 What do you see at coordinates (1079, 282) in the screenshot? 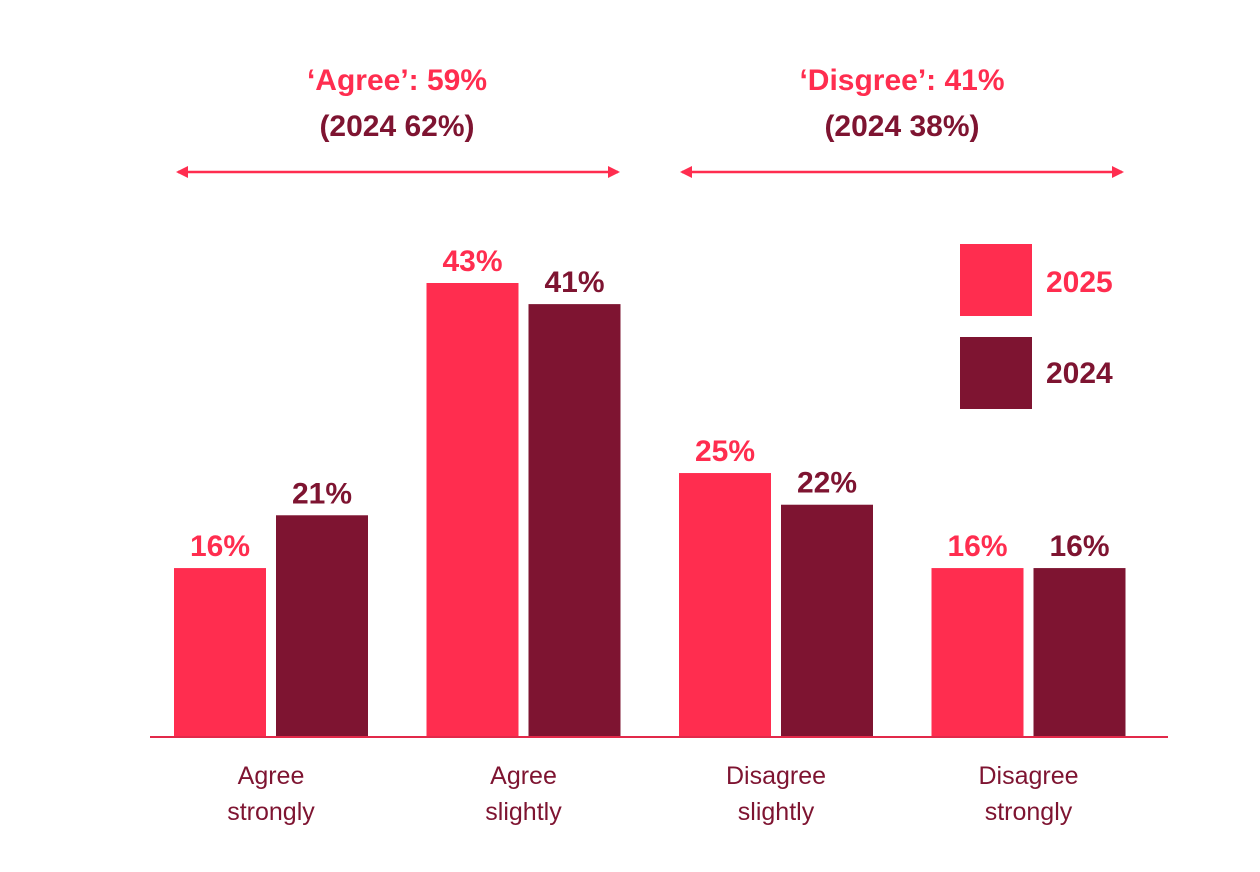
I see `legend-label-2025: 2025` at bounding box center [1079, 282].